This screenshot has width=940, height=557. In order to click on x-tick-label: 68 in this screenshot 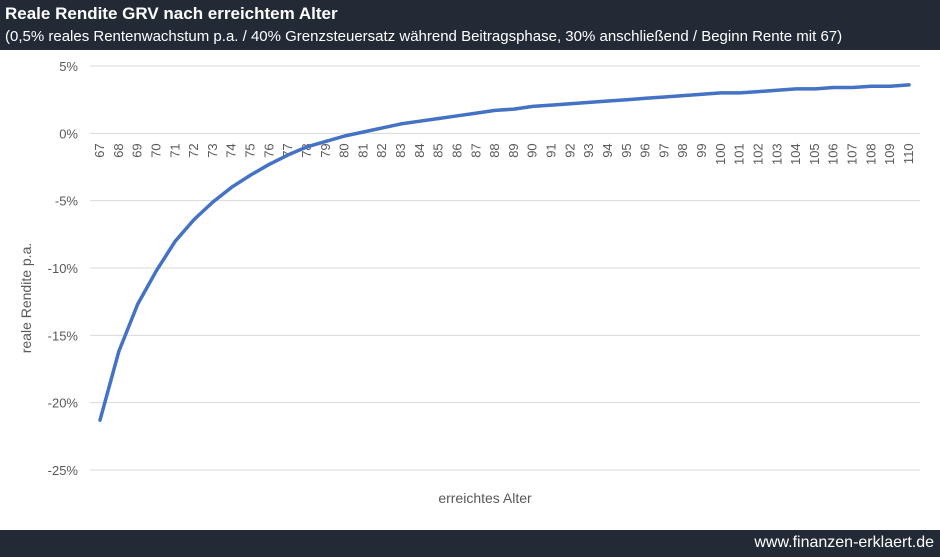, I will do `click(118, 150)`.